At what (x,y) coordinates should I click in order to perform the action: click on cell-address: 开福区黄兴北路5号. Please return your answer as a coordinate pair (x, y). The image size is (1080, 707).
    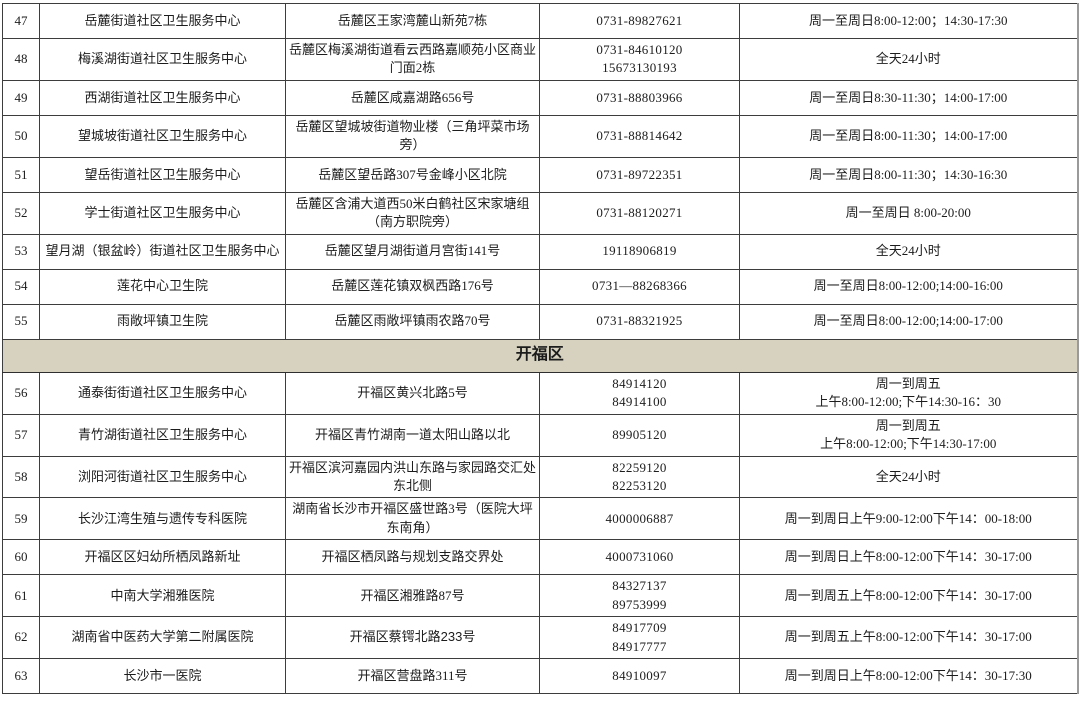
    Looking at the image, I should click on (412, 393).